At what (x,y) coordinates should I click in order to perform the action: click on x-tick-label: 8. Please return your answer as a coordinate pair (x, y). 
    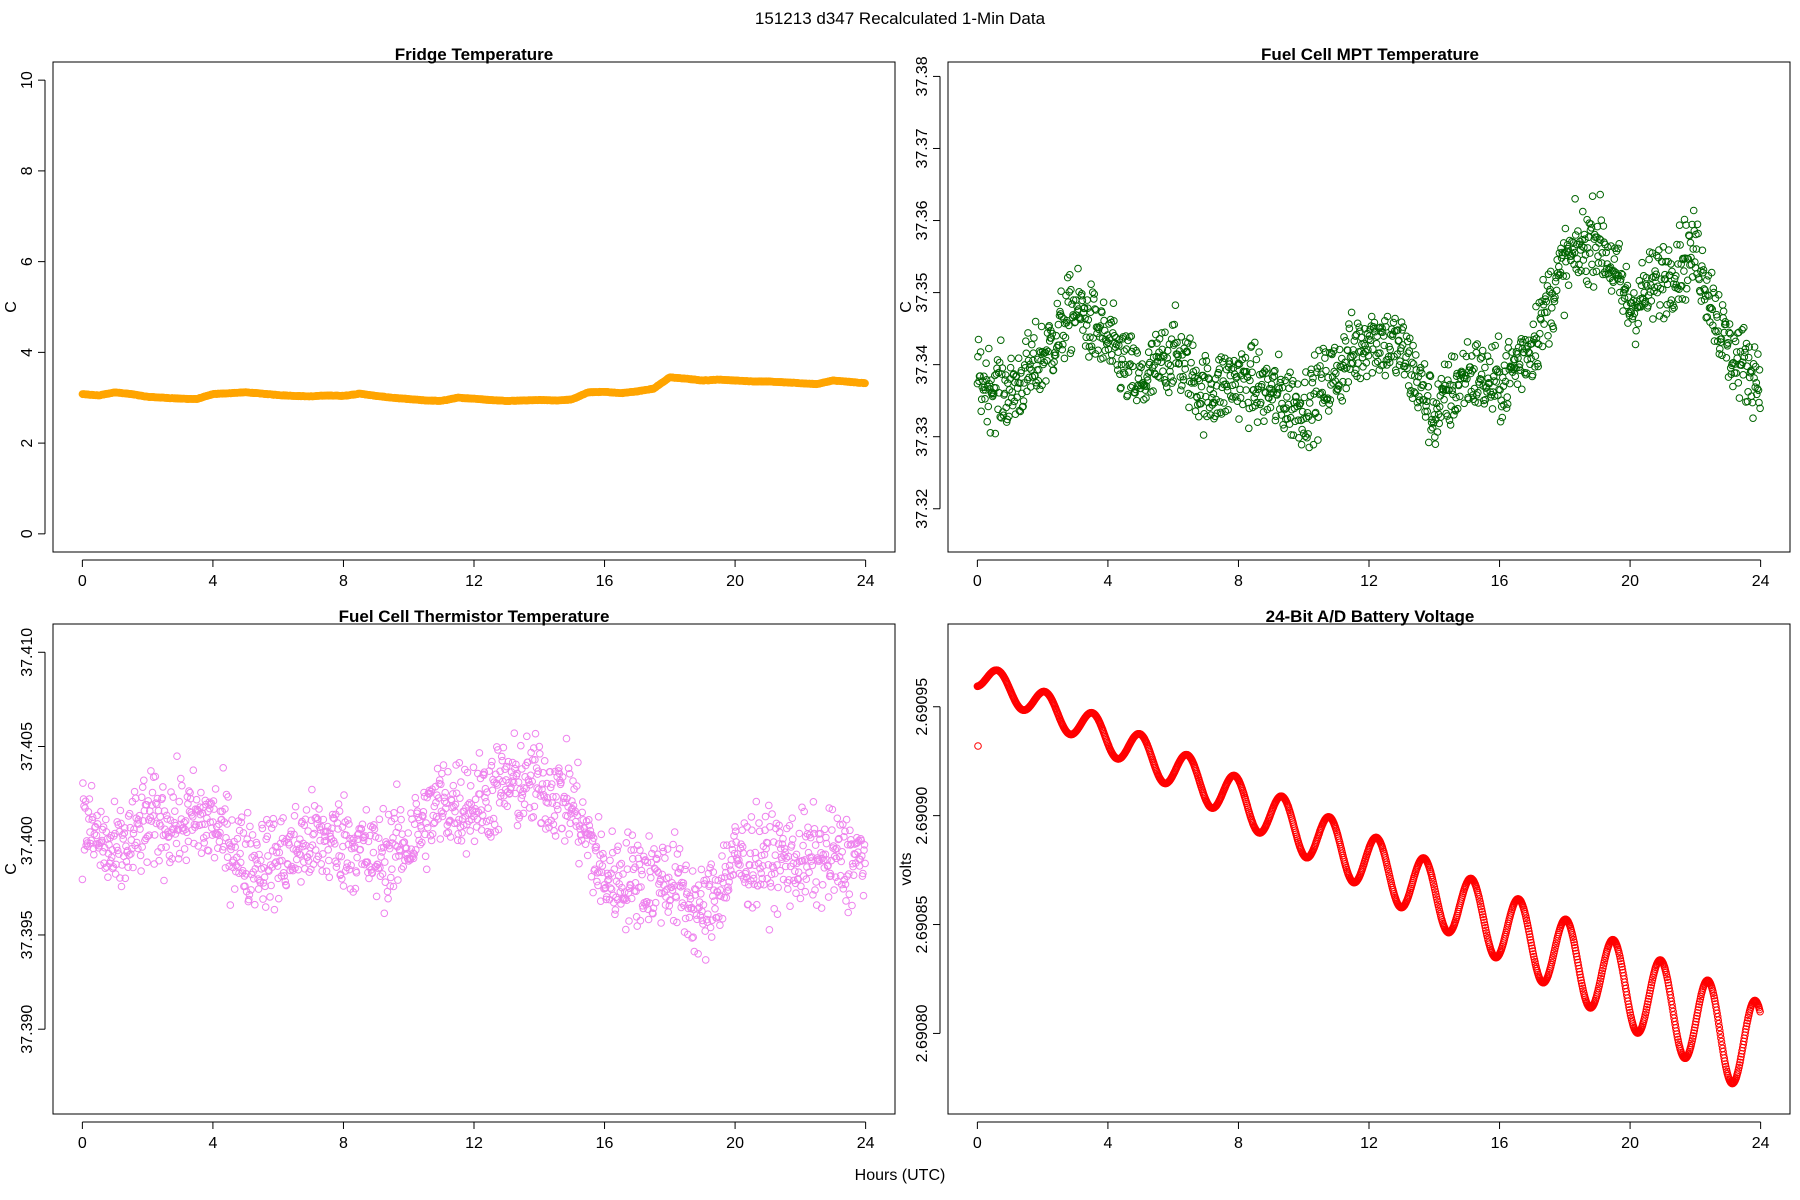
    Looking at the image, I should click on (1238, 1143).